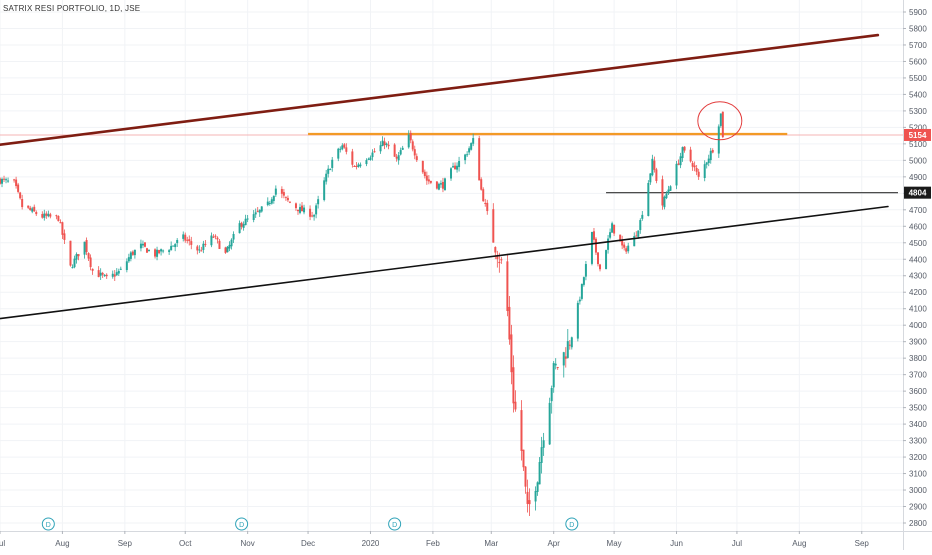  Describe the element at coordinates (918, 523) in the screenshot. I see `y-tick-label: 2800` at that location.